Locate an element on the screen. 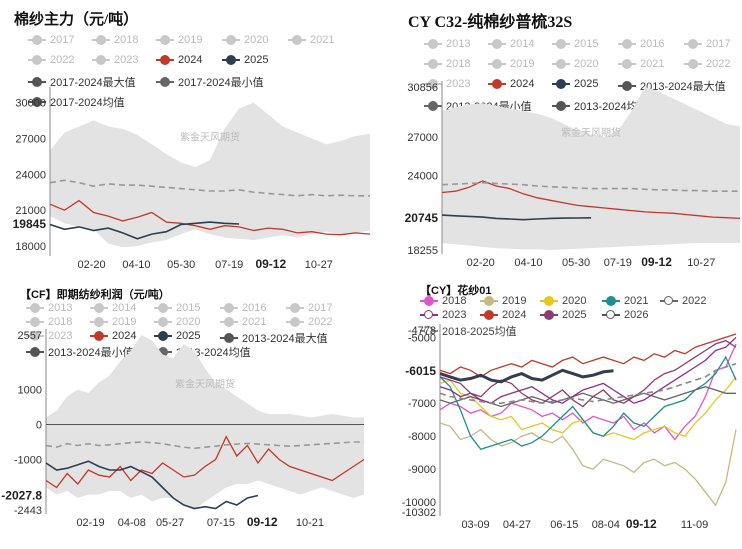 The image size is (742, 549). series-line-2021 is located at coordinates (588, 403).